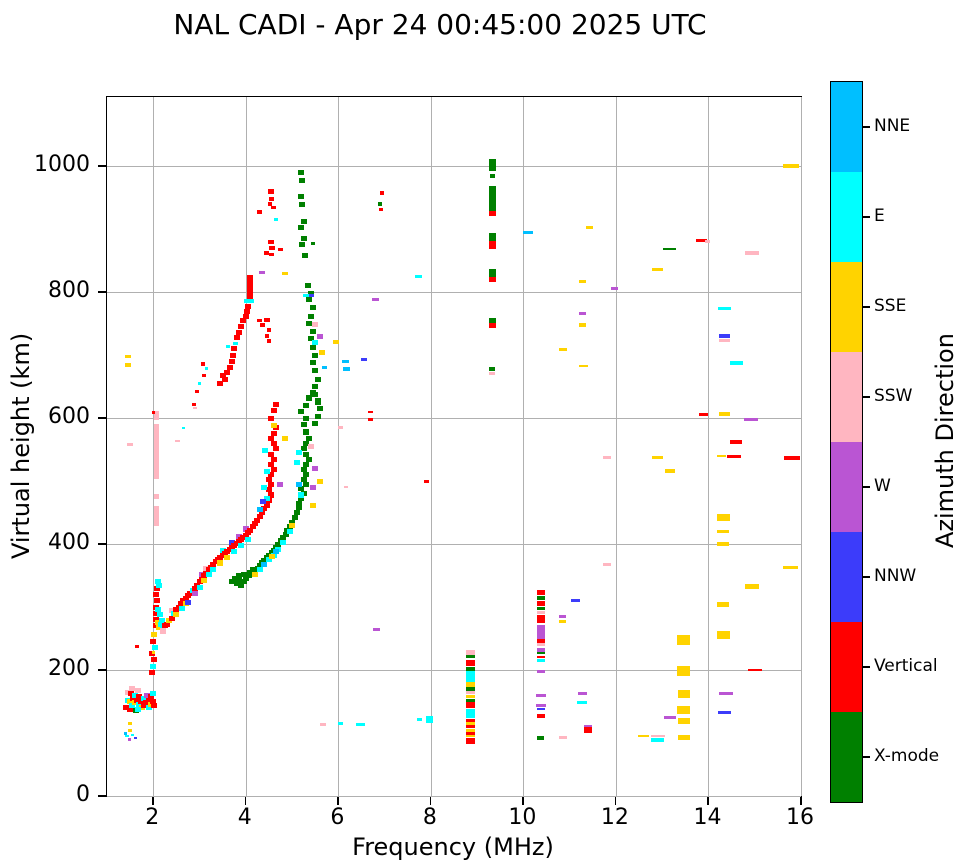  Describe the element at coordinates (337, 817) in the screenshot. I see `x-tick-label: 6` at that location.